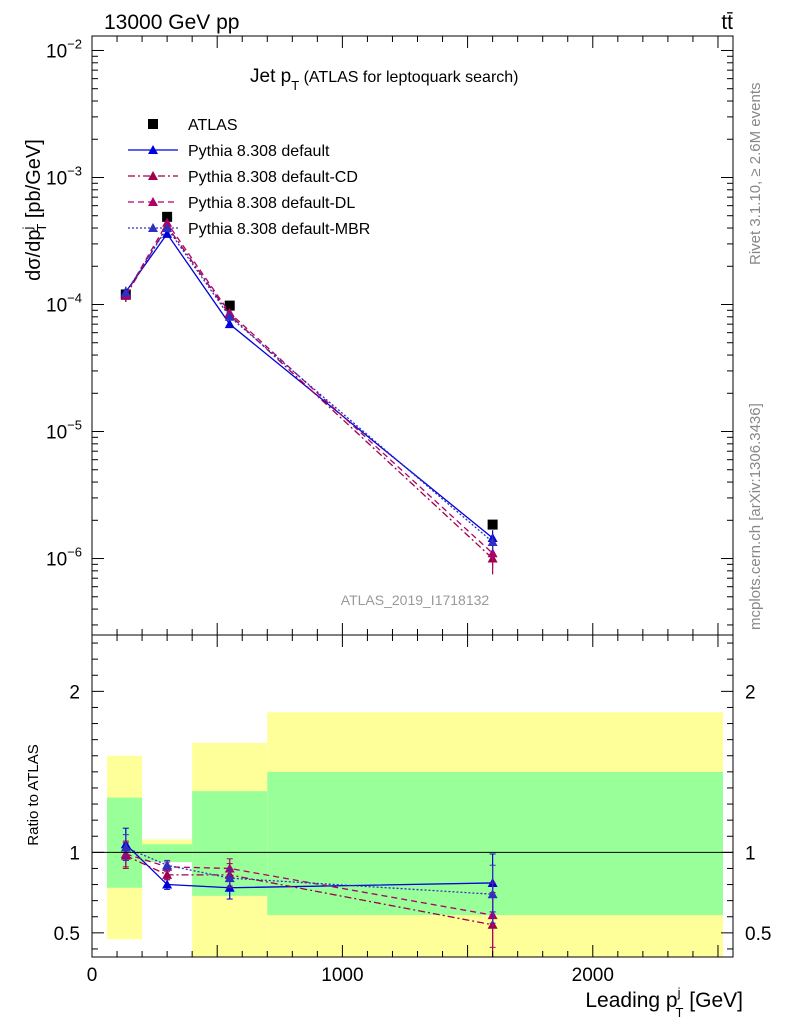 The image size is (786, 1029). What do you see at coordinates (755, 174) in the screenshot?
I see `rivet-label: Rivet 3.1.10, ≥ 2.6M events` at bounding box center [755, 174].